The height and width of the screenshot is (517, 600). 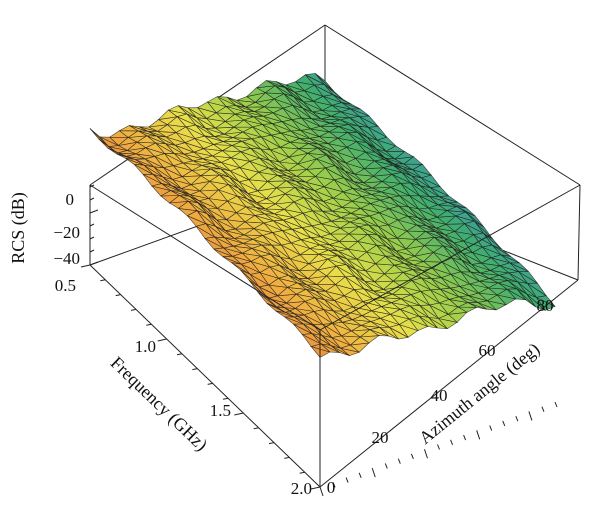 I want to click on x-tick-label: 40, so click(x=439, y=395).